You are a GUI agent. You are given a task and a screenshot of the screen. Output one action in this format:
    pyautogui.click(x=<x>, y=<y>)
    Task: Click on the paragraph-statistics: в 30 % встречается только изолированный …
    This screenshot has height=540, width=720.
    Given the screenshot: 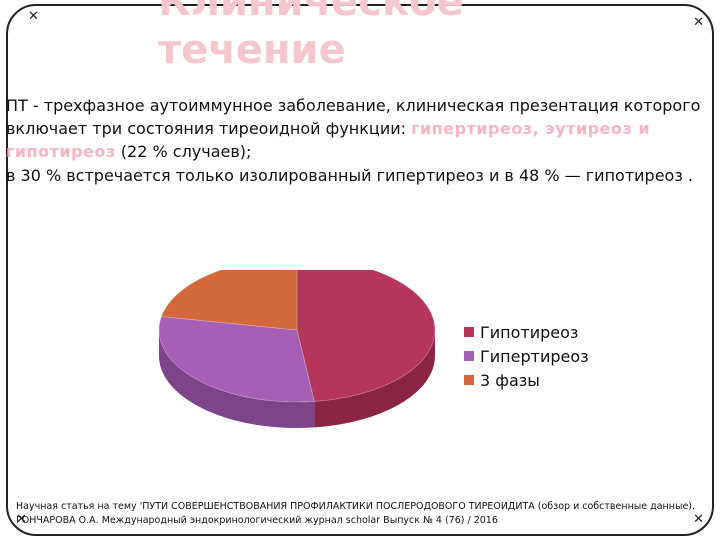 What is the action you would take?
    pyautogui.click(x=349, y=175)
    